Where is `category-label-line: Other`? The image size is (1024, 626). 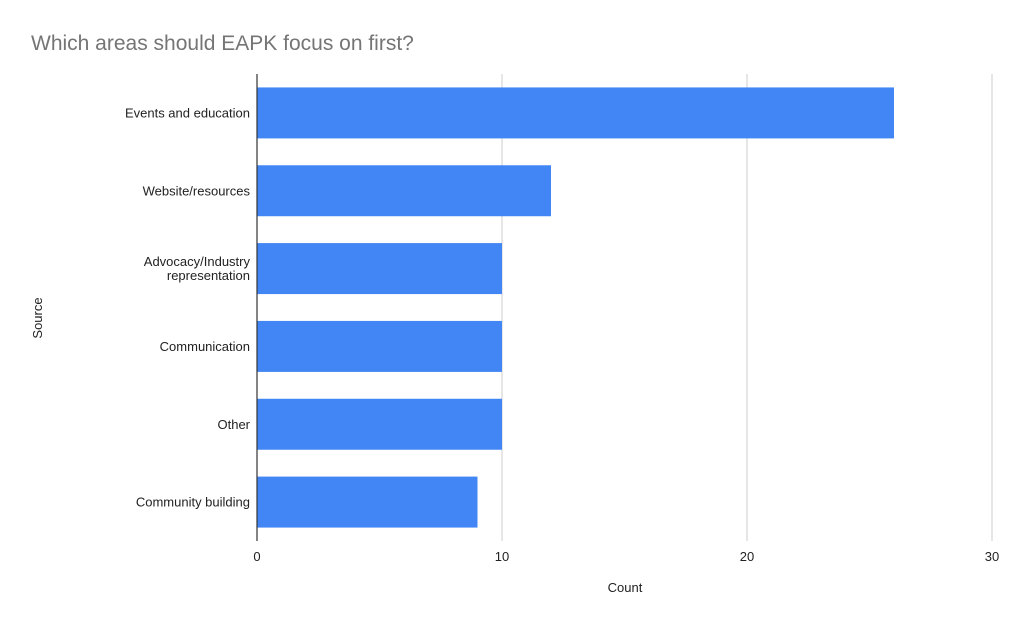 category-label-line: Other is located at coordinates (233, 424).